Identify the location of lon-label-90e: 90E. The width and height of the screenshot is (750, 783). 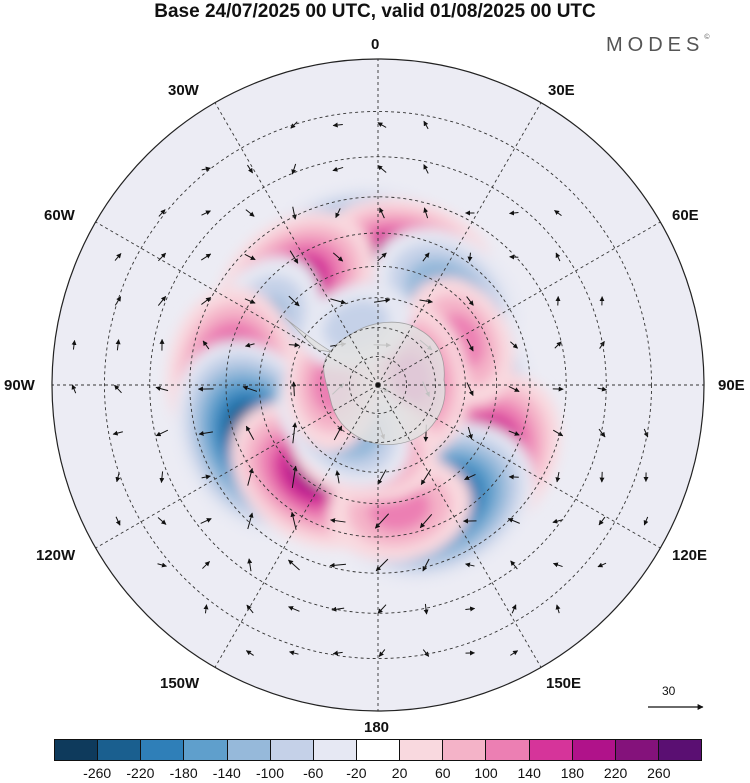
(731, 385).